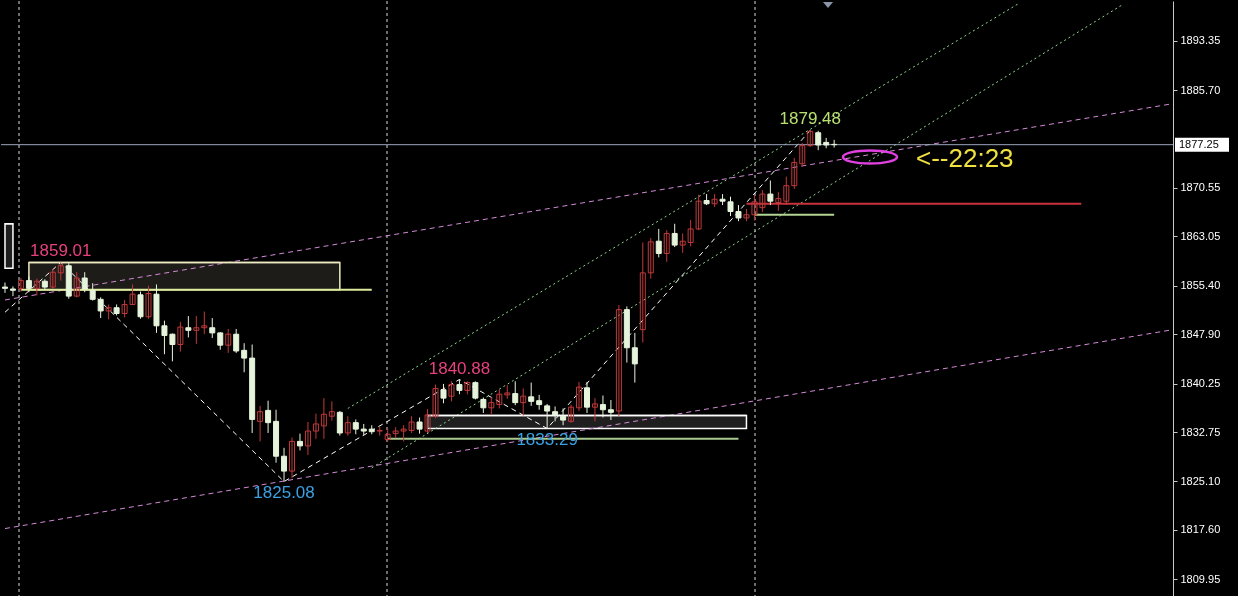  What do you see at coordinates (1200, 333) in the screenshot?
I see `y-tick-label: 1847.90` at bounding box center [1200, 333].